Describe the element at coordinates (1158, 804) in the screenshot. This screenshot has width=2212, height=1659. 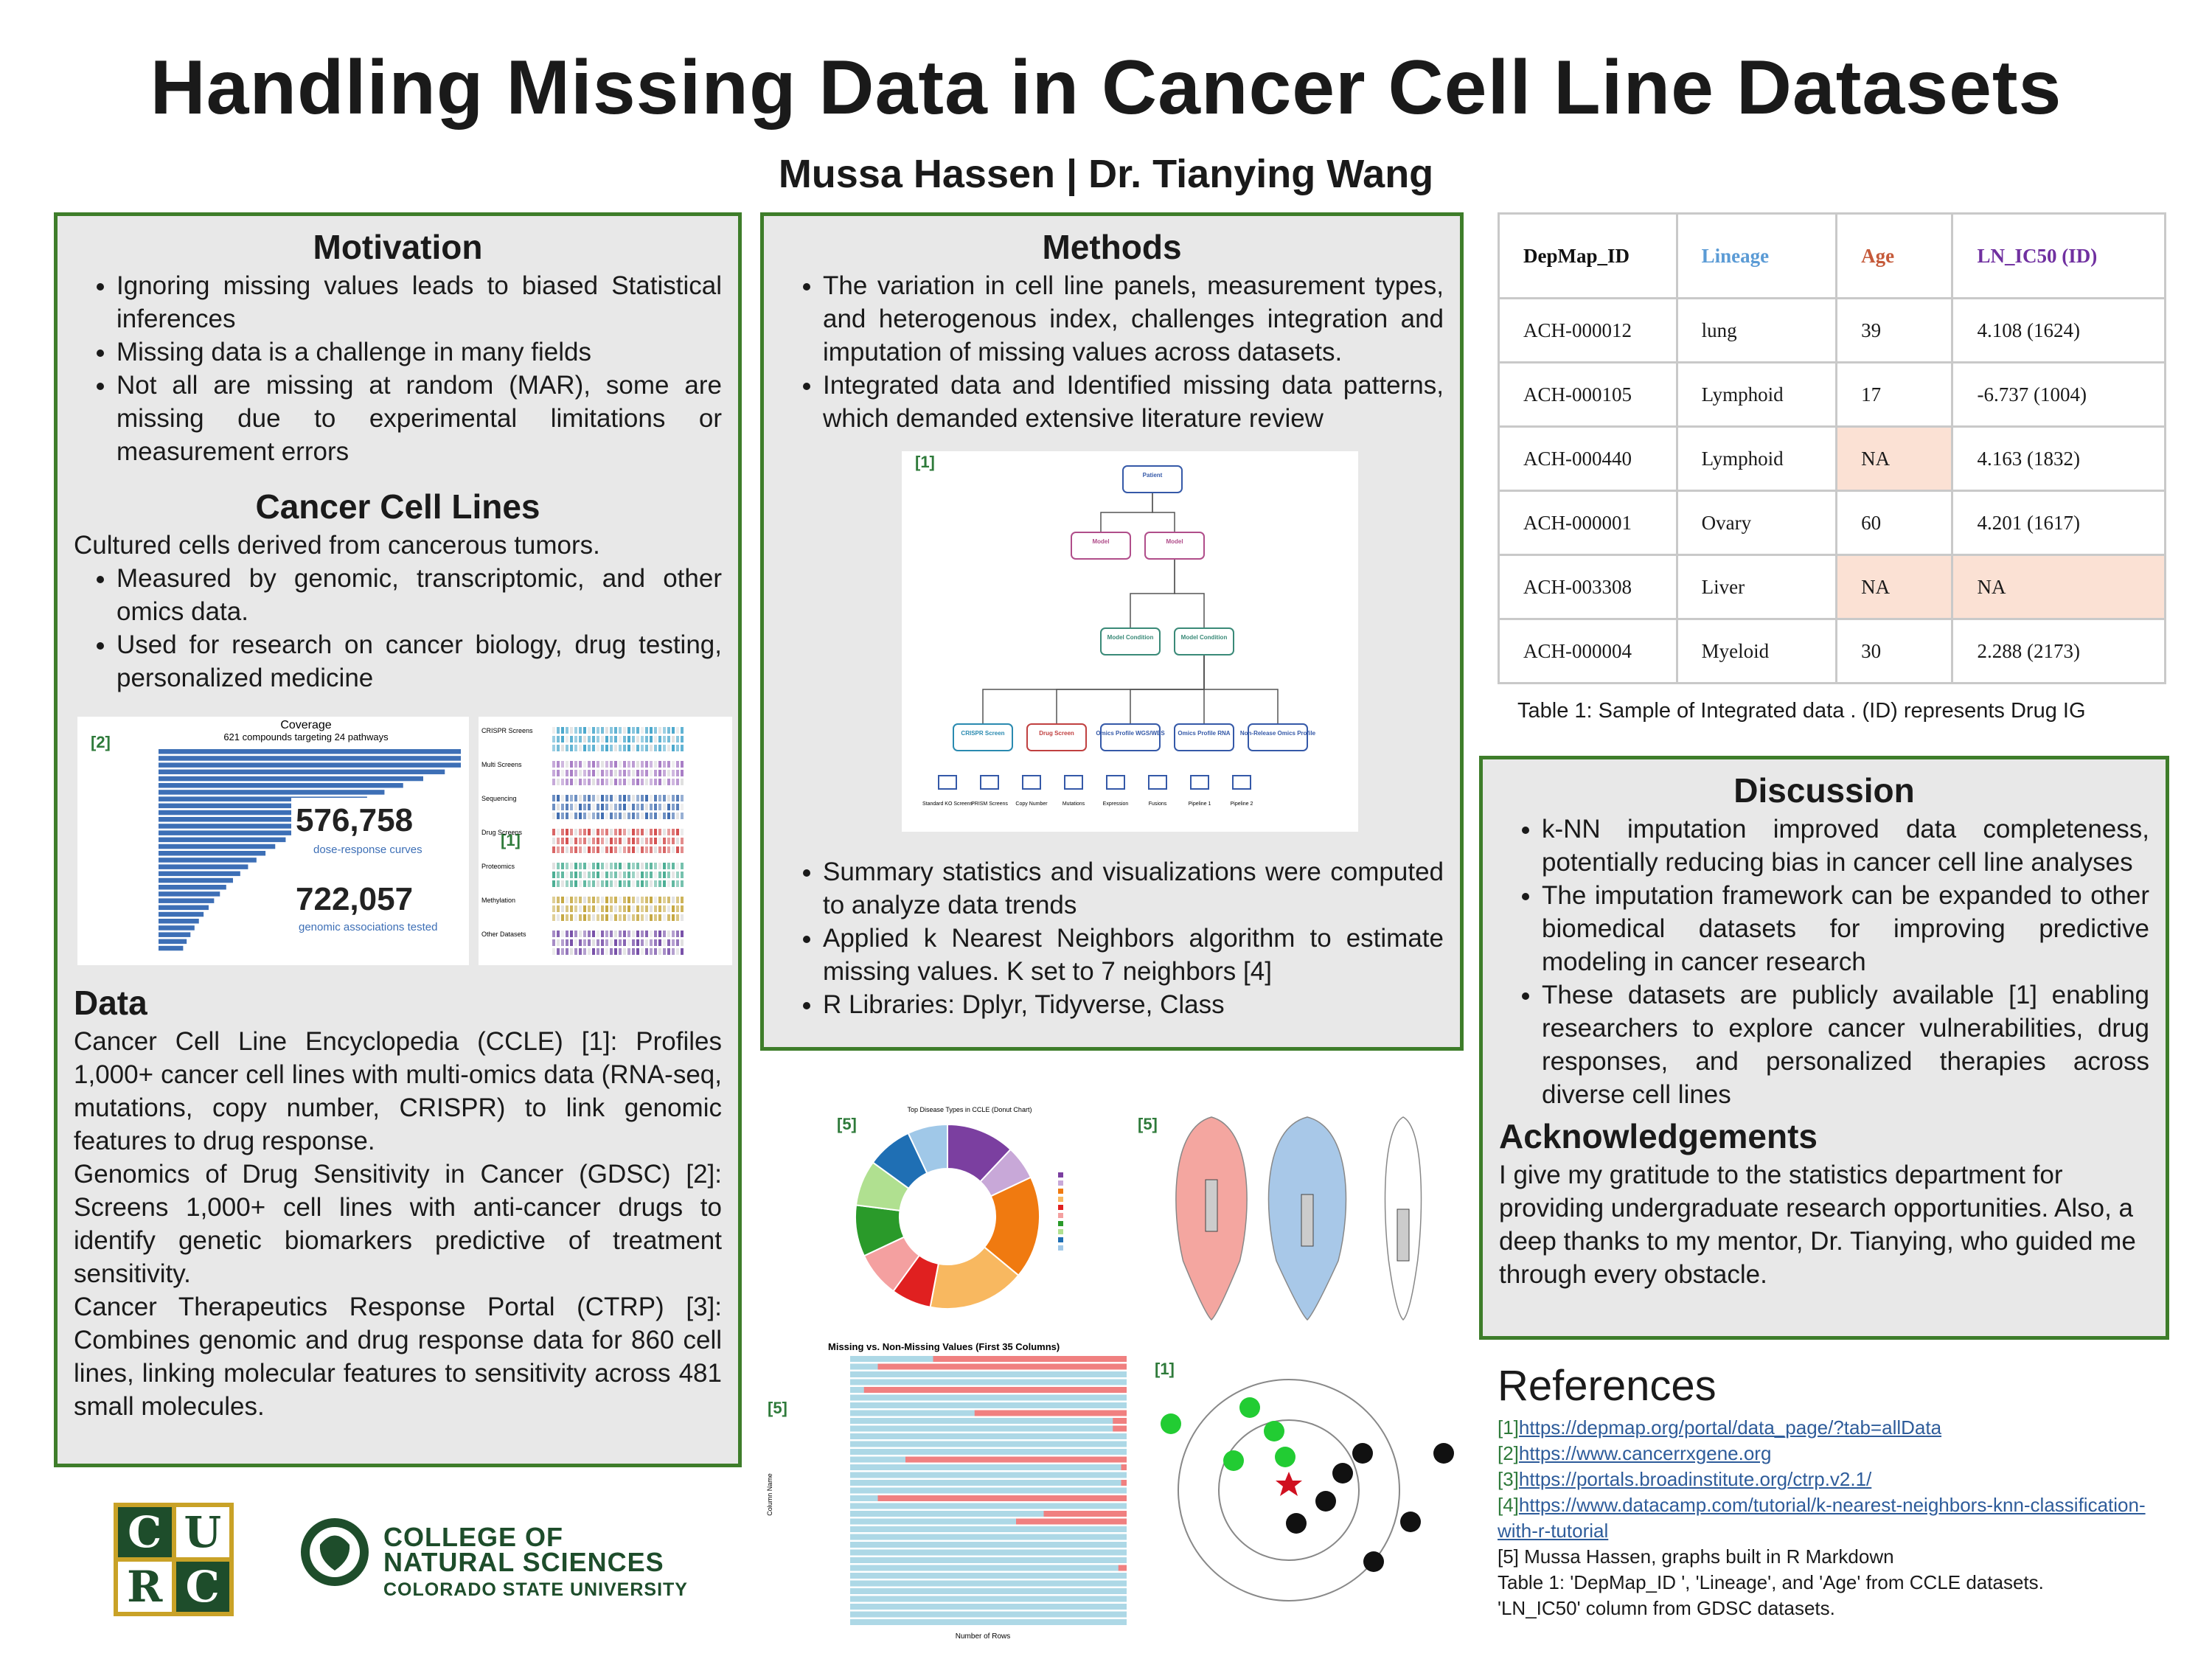
I see `leaf-label: Fusions` at that location.